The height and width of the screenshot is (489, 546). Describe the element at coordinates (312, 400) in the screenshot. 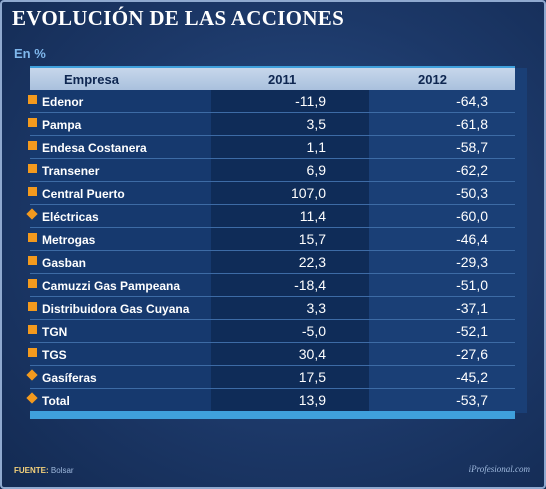

I see `value-2011: 13,9` at that location.